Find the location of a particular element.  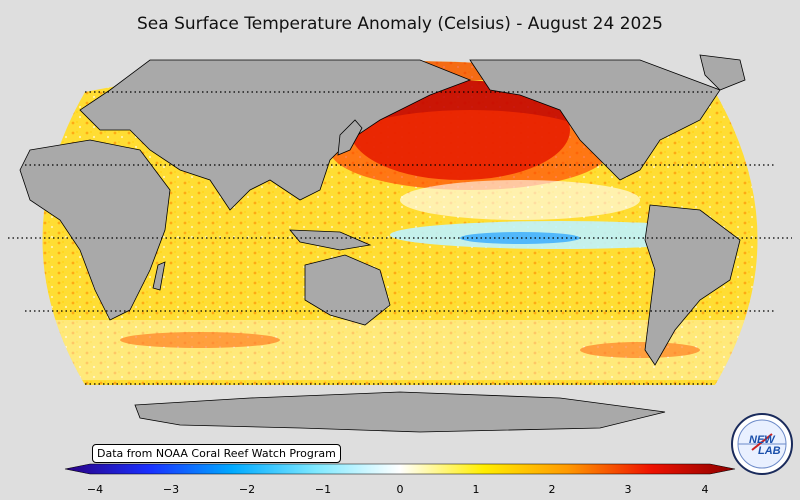

africa-landmass is located at coordinates (95, 230).